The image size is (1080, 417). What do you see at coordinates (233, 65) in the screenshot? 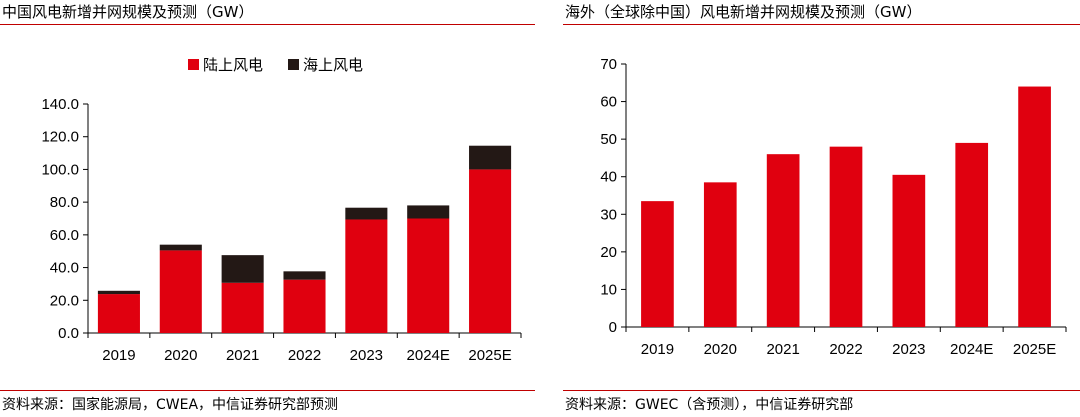
I see `left-legend-label: 陆上风电` at bounding box center [233, 65].